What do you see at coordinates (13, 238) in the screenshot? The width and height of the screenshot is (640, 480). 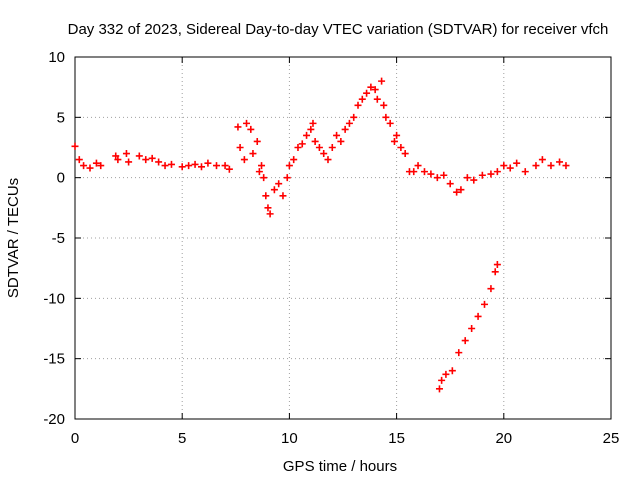 I see `y-axis-label: SDTVAR / TECUs` at bounding box center [13, 238].